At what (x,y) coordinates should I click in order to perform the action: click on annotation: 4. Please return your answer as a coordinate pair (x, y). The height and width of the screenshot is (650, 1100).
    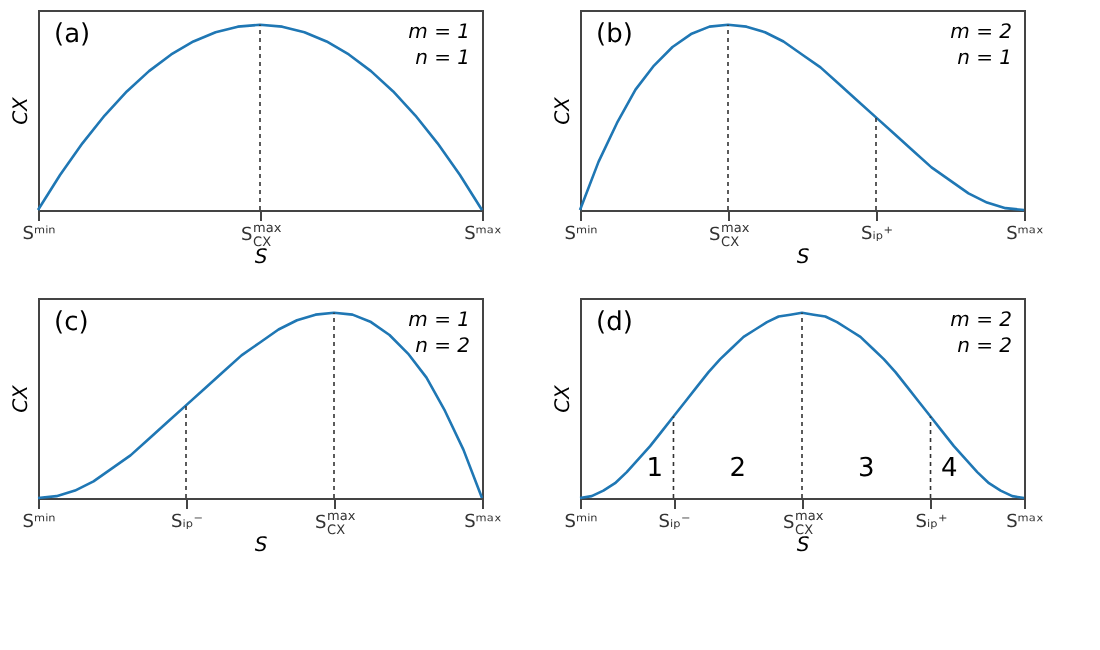
    Looking at the image, I should click on (949, 469).